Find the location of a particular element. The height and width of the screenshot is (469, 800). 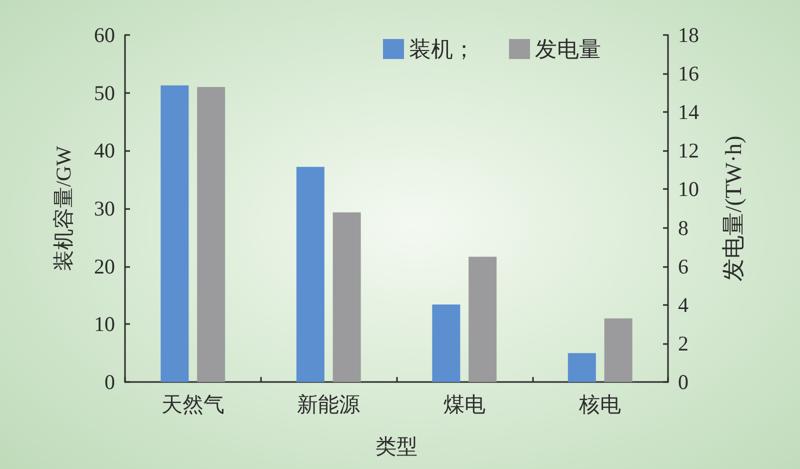

y-tick-label: 10 is located at coordinates (104, 324).